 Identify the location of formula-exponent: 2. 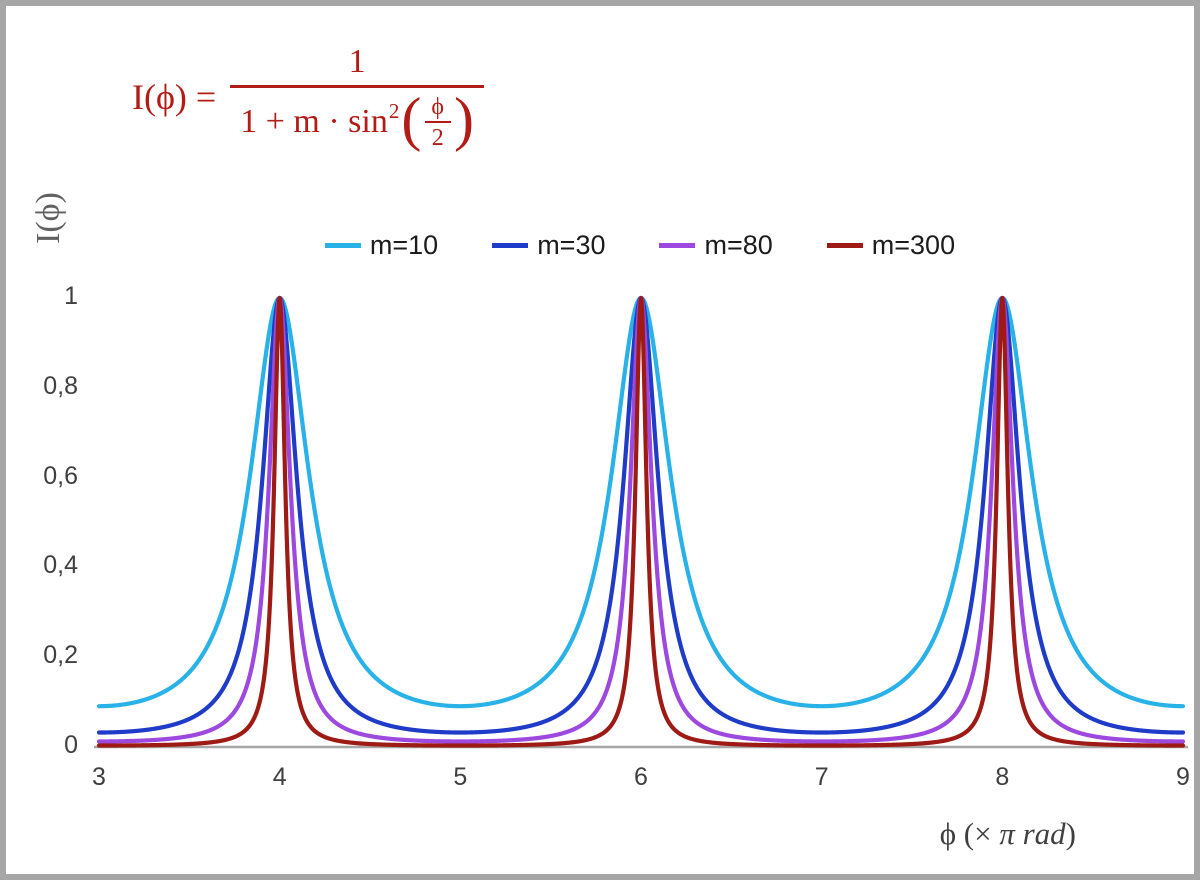
(394, 110).